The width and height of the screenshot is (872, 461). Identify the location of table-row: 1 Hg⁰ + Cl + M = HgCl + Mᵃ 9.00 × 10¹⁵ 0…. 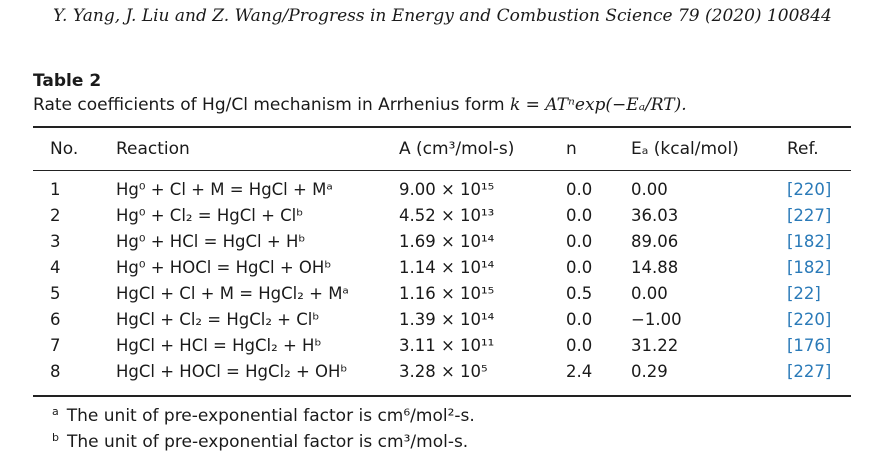
(436, 190).